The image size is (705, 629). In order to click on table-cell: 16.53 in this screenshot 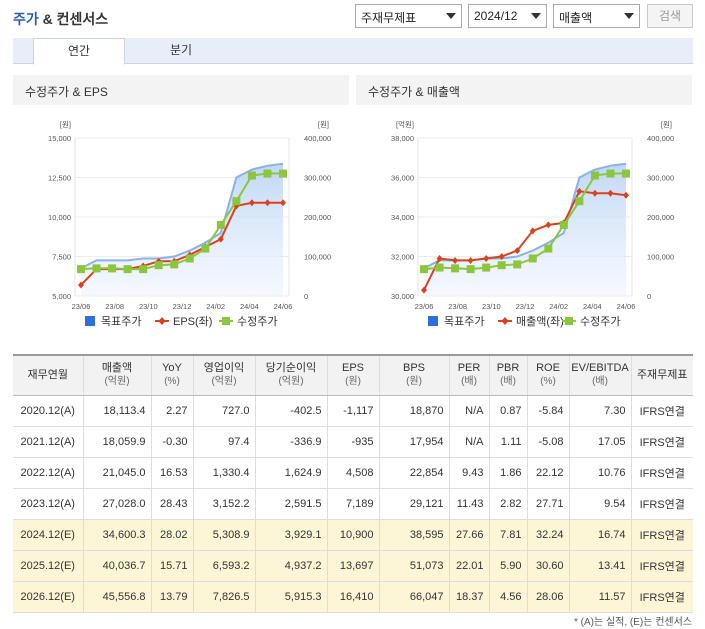, I will do `click(172, 473)`.